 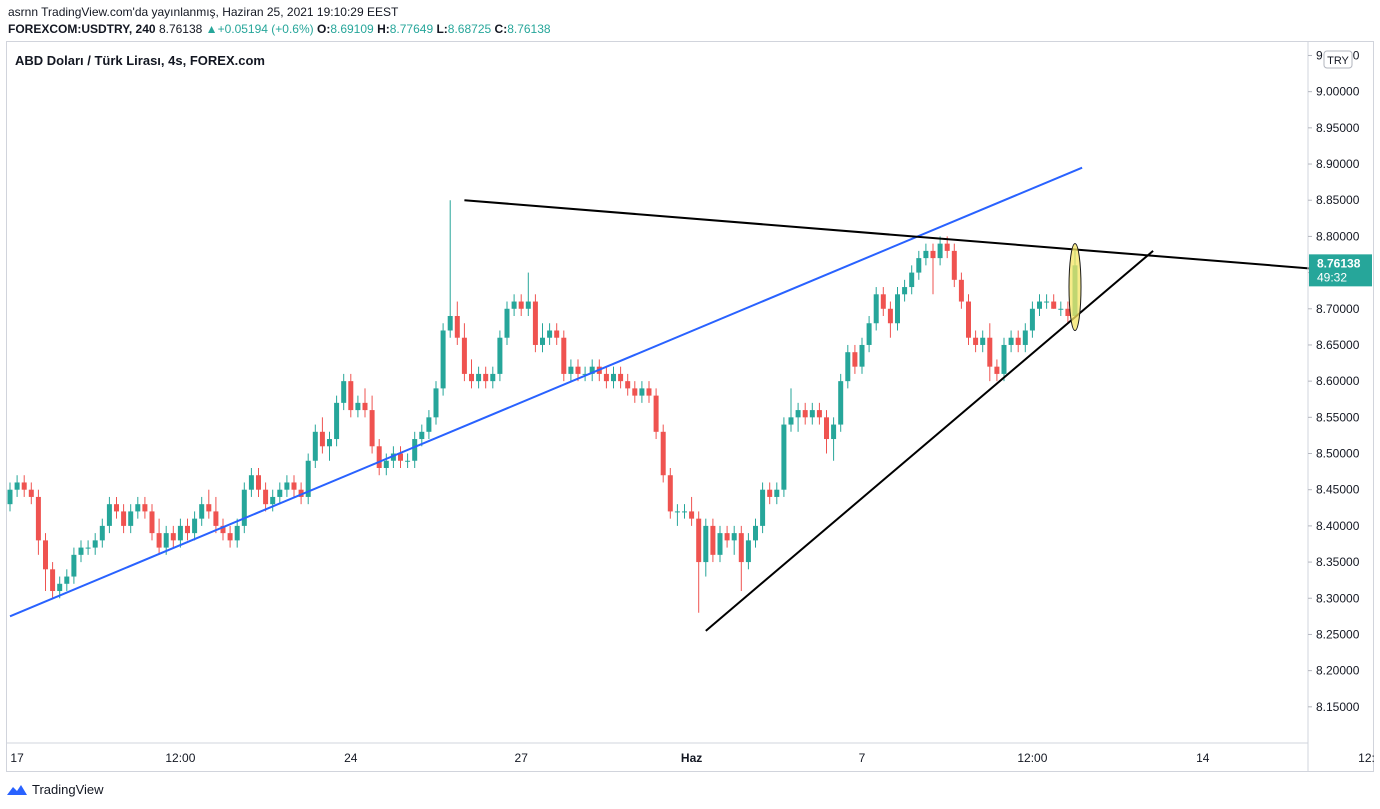 What do you see at coordinates (68, 789) in the screenshot?
I see `brand-name: TradingView` at bounding box center [68, 789].